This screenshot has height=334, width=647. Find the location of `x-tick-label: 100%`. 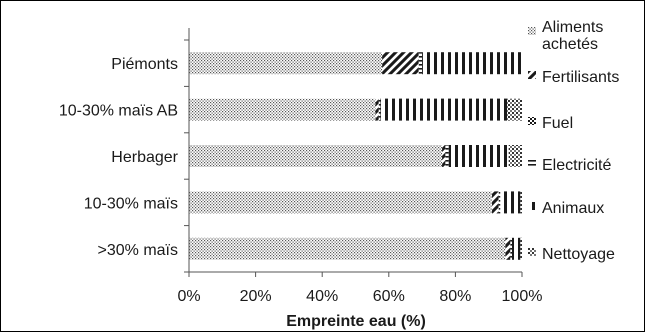

x-tick-label: 100% is located at coordinates (522, 296).